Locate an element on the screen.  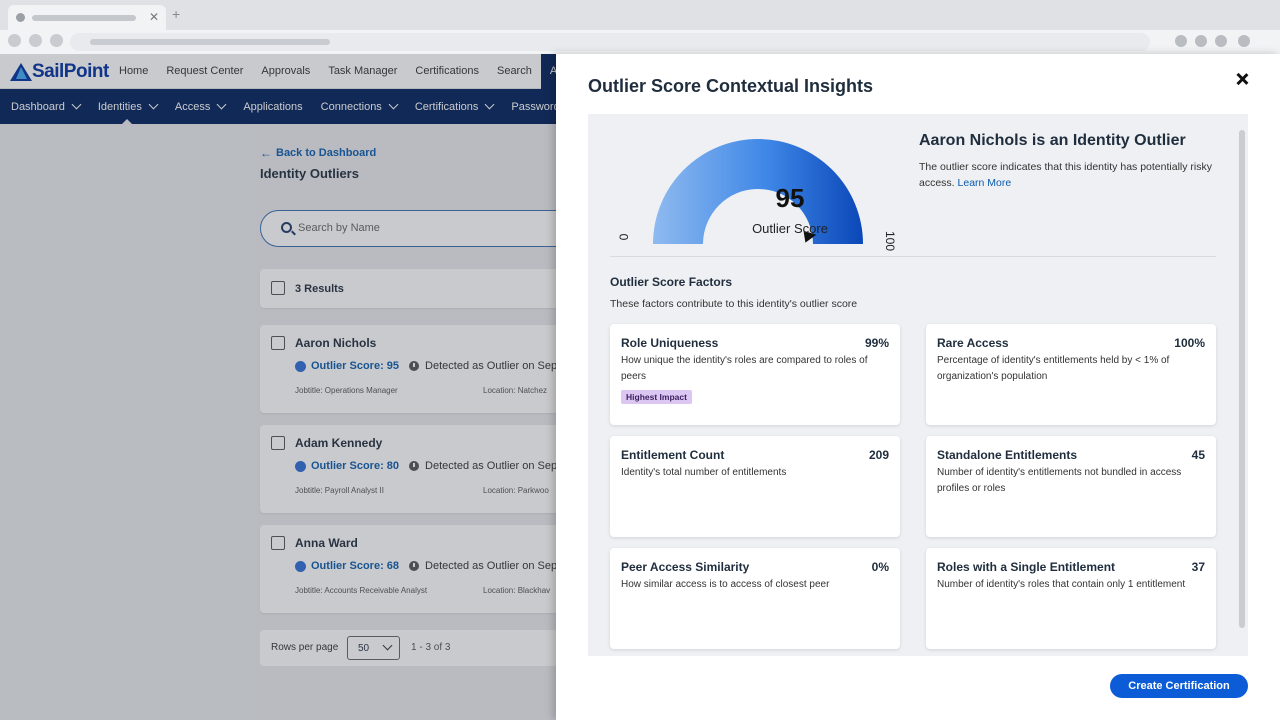
factor-name: Peer Access Similarity is located at coordinates (685, 567).